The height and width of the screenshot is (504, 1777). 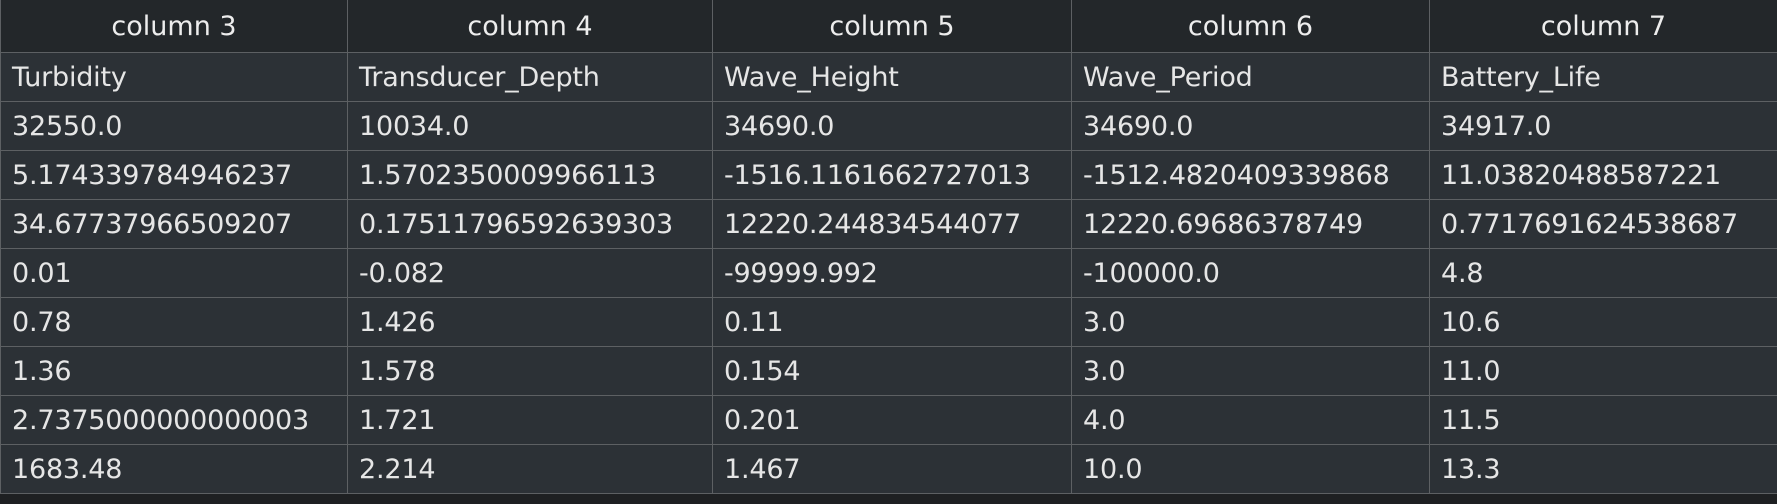 What do you see at coordinates (1603, 273) in the screenshot?
I see `table-cell: 4.8` at bounding box center [1603, 273].